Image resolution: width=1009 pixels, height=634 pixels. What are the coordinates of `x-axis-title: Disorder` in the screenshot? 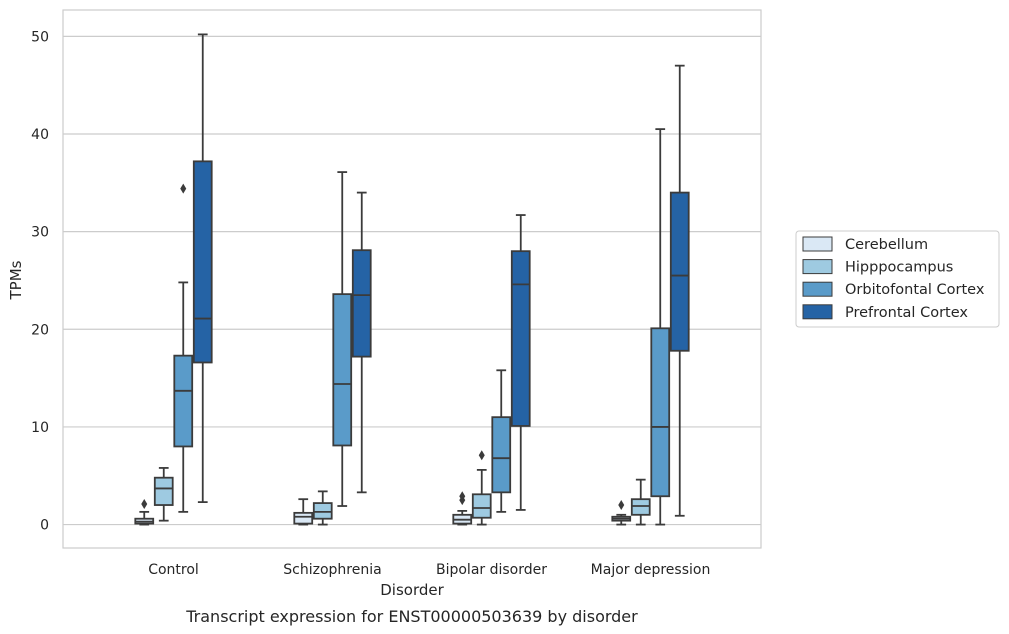 It's located at (412, 590).